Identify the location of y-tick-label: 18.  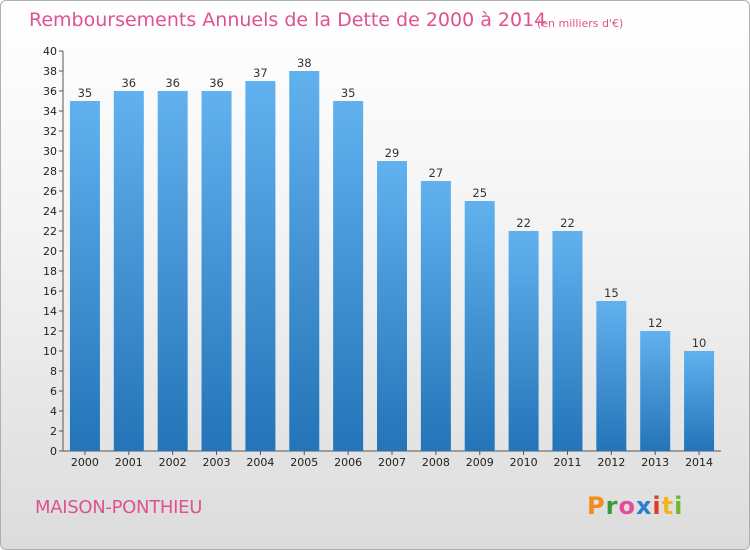
(50, 271).